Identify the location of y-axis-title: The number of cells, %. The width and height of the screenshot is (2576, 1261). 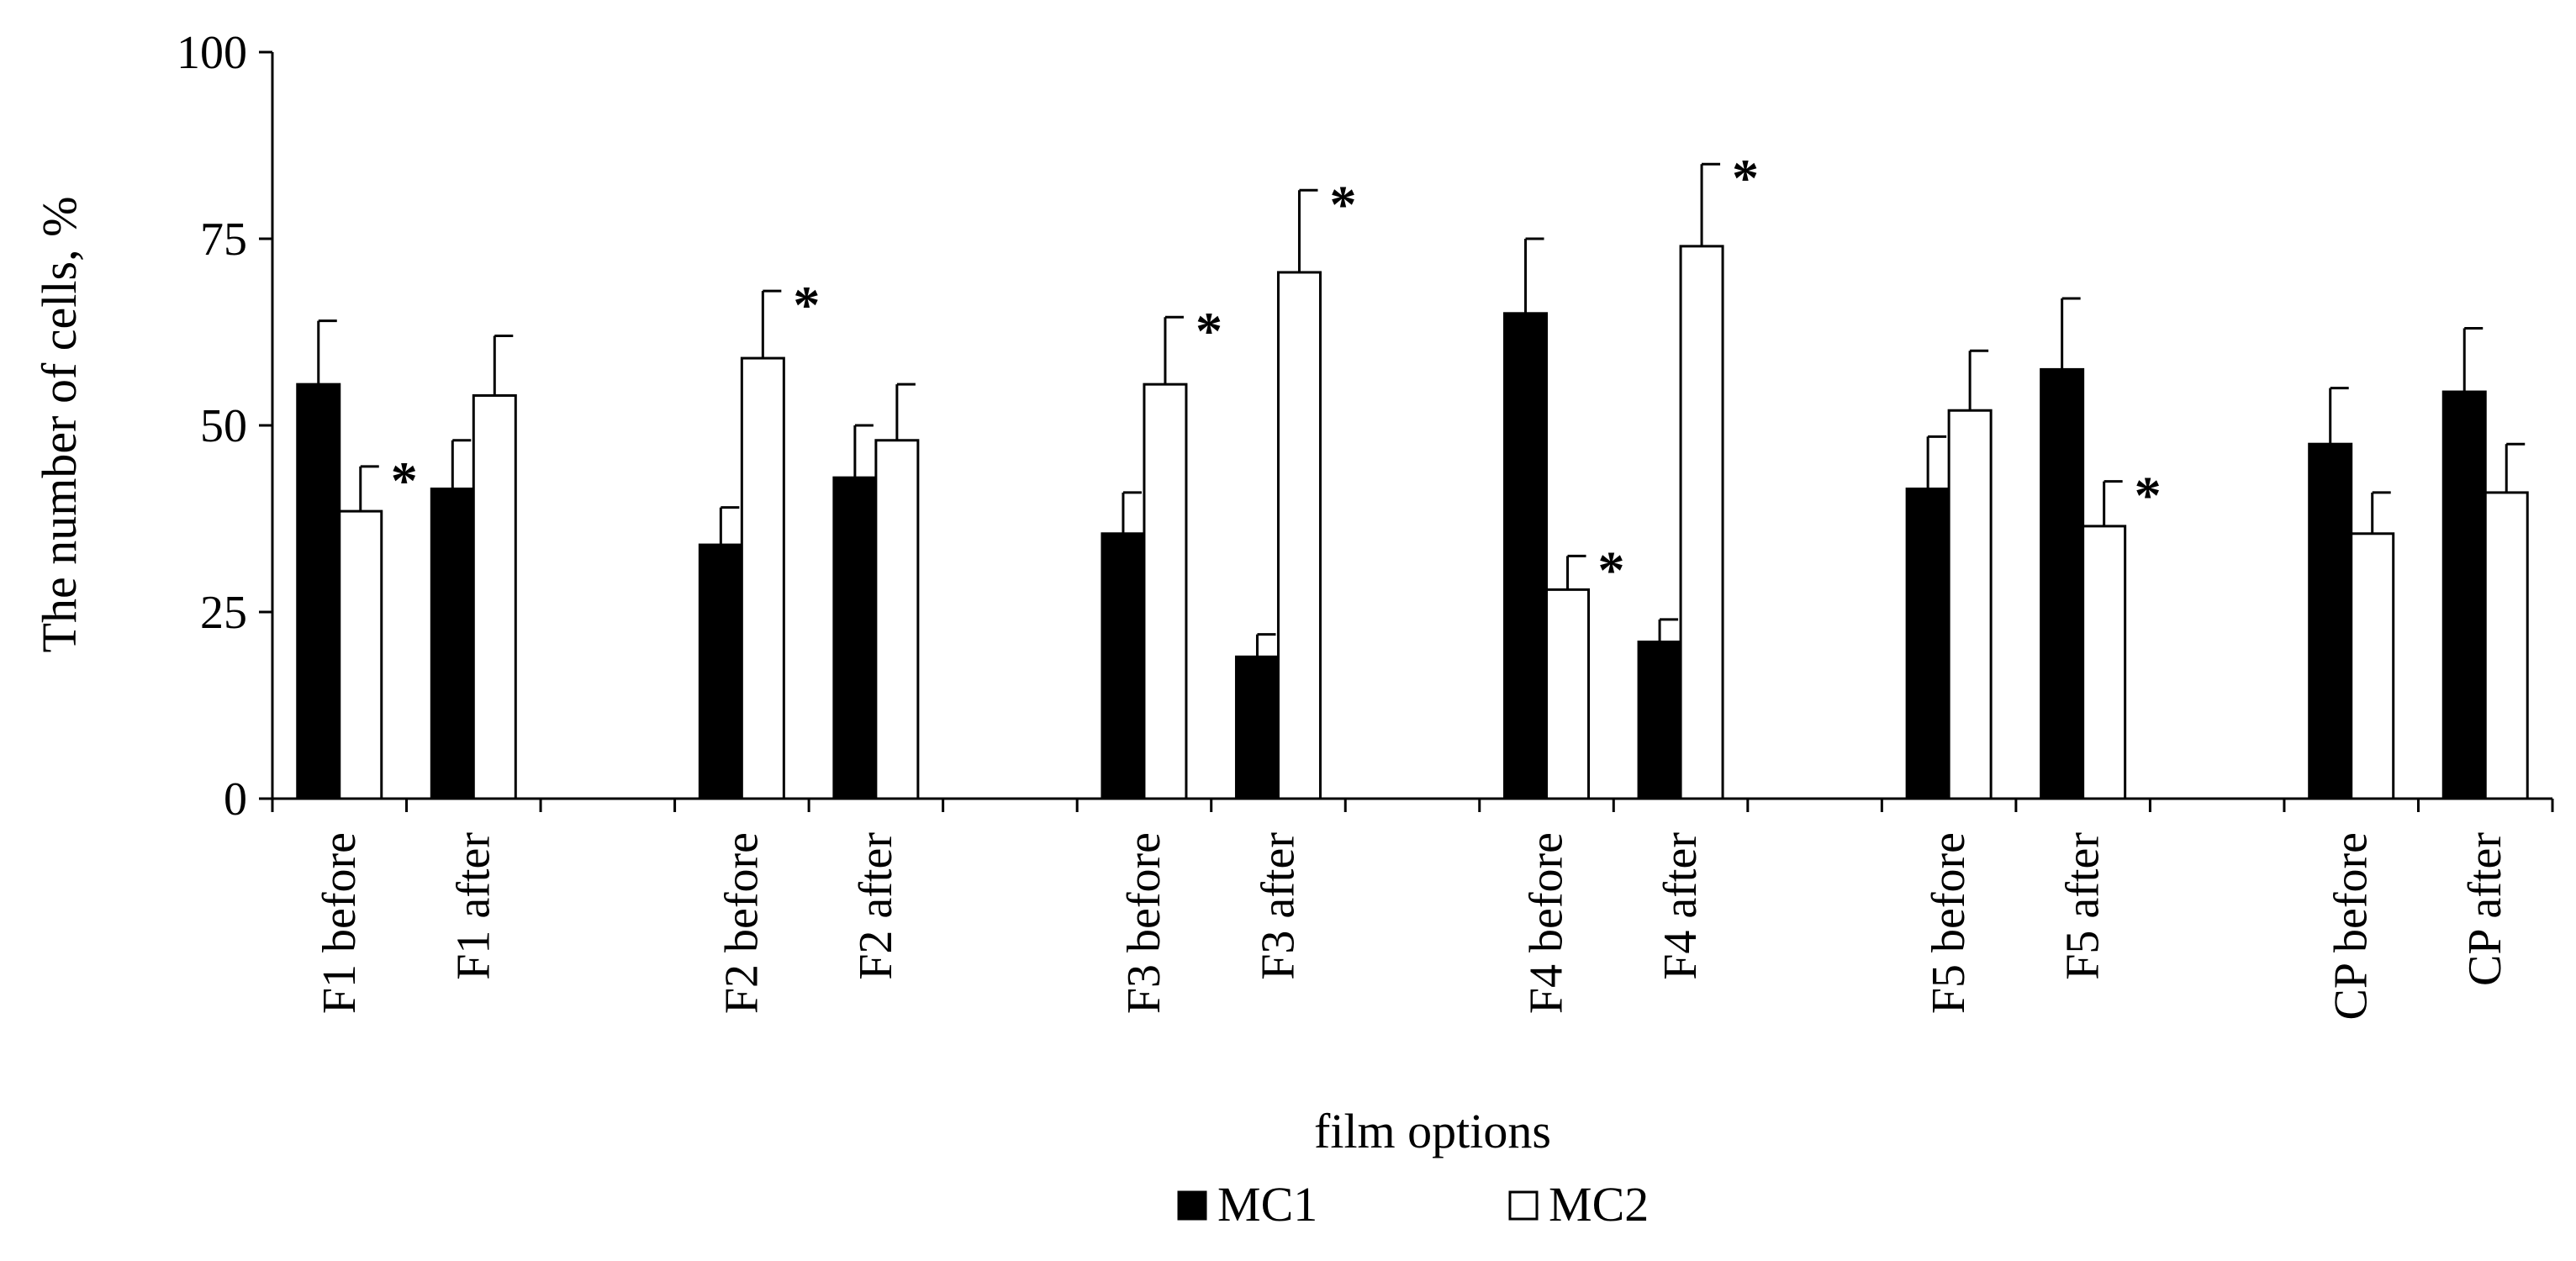
(59, 425).